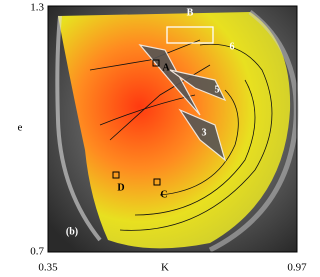  Describe the element at coordinates (190, 12) in the screenshot. I see `annotation: B` at that location.